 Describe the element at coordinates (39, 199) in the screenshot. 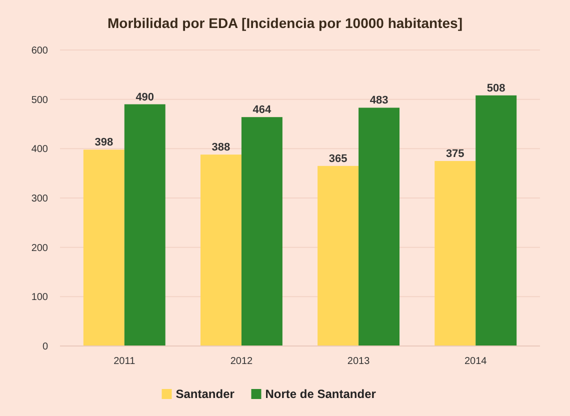

I see `y-tick-label: 300` at that location.